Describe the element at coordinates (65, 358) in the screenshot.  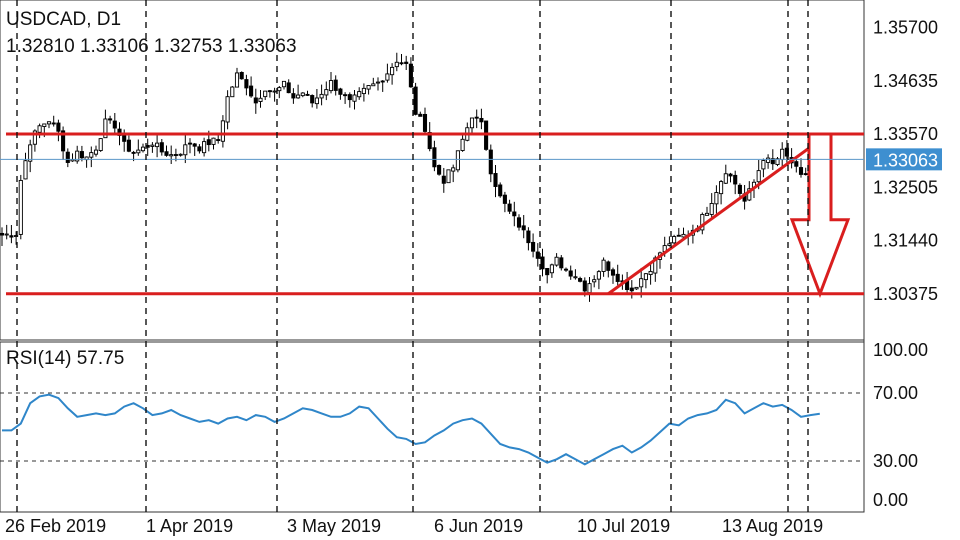
I see `rsi-title: RSI(14) 57.75` at that location.